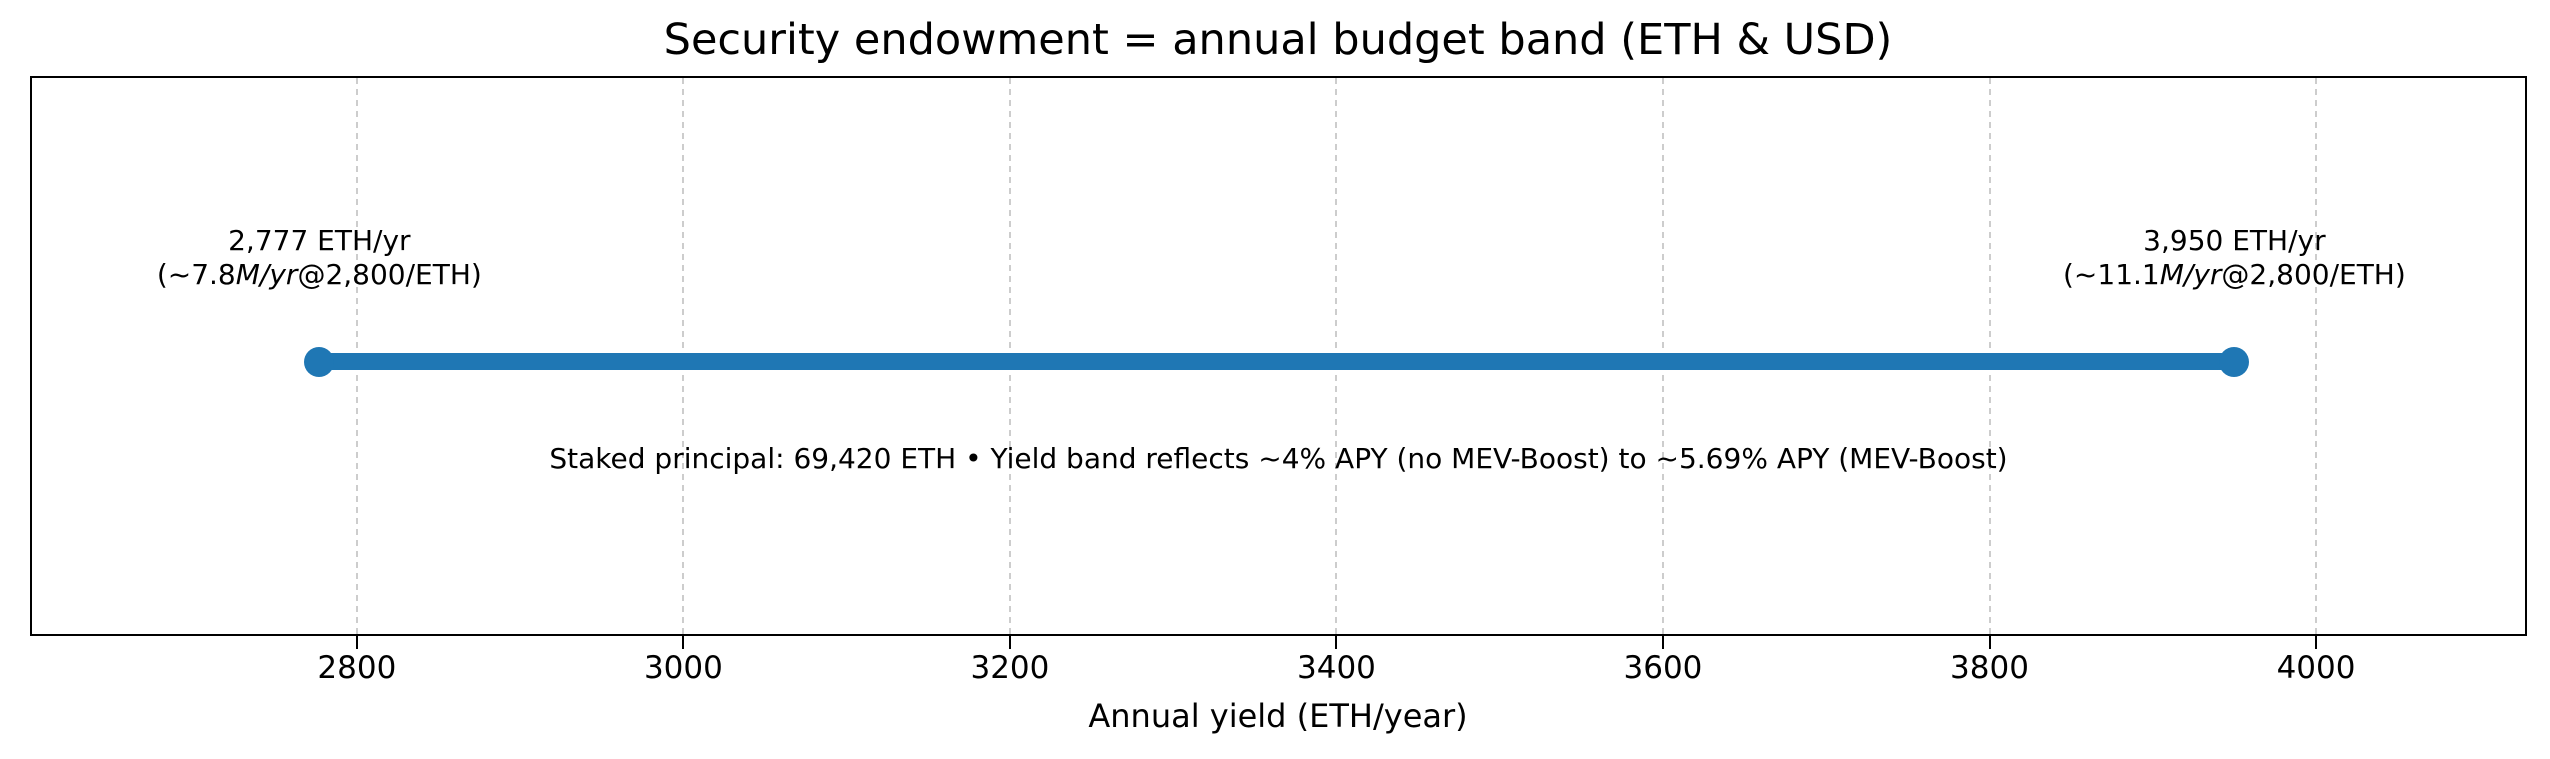  I want to click on x-tick-label: 3800, so click(1989, 668).